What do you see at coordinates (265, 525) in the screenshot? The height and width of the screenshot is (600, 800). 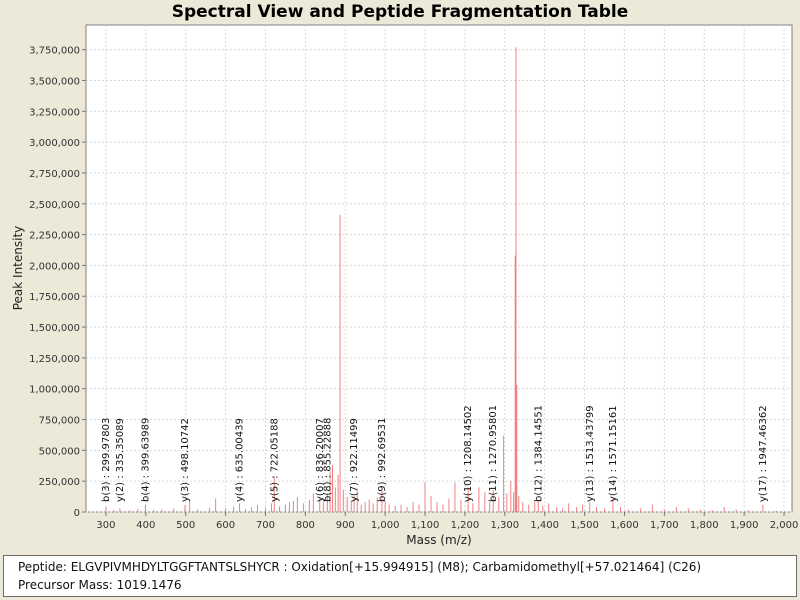 I see `x-tick-label: 700` at bounding box center [265, 525].